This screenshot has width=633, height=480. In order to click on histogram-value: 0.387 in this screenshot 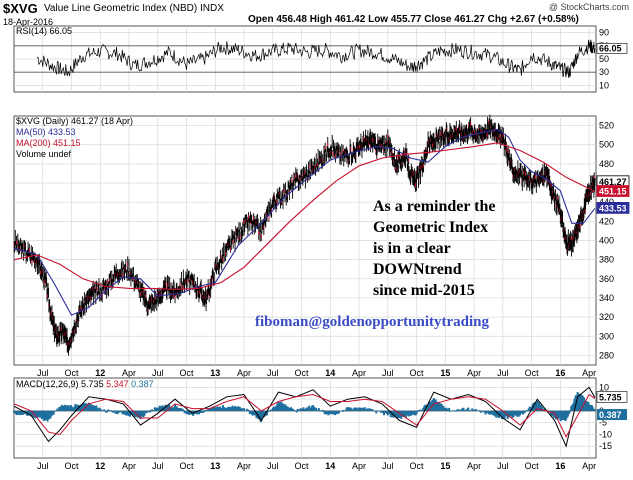, I will do `click(142, 384)`.